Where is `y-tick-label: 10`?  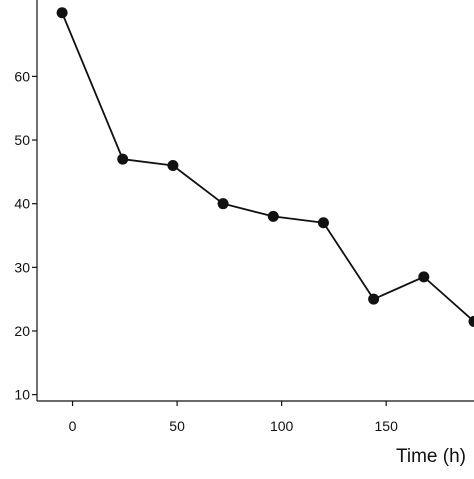
y-tick-label: 10 is located at coordinates (22, 395).